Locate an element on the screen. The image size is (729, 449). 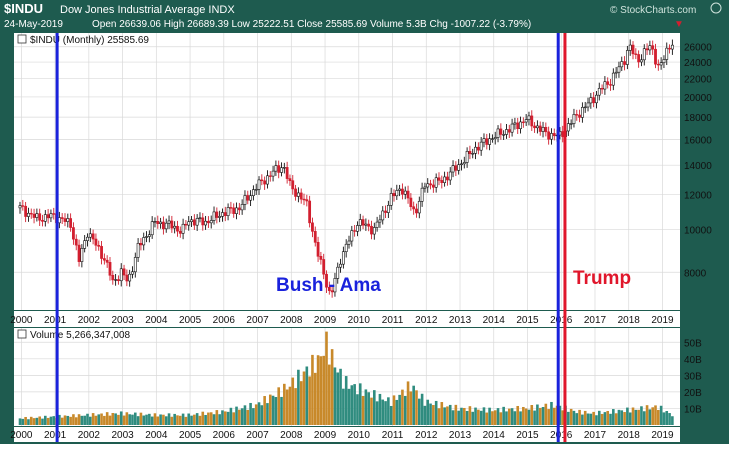
price-y-tick-label: 24000 is located at coordinates (698, 63).